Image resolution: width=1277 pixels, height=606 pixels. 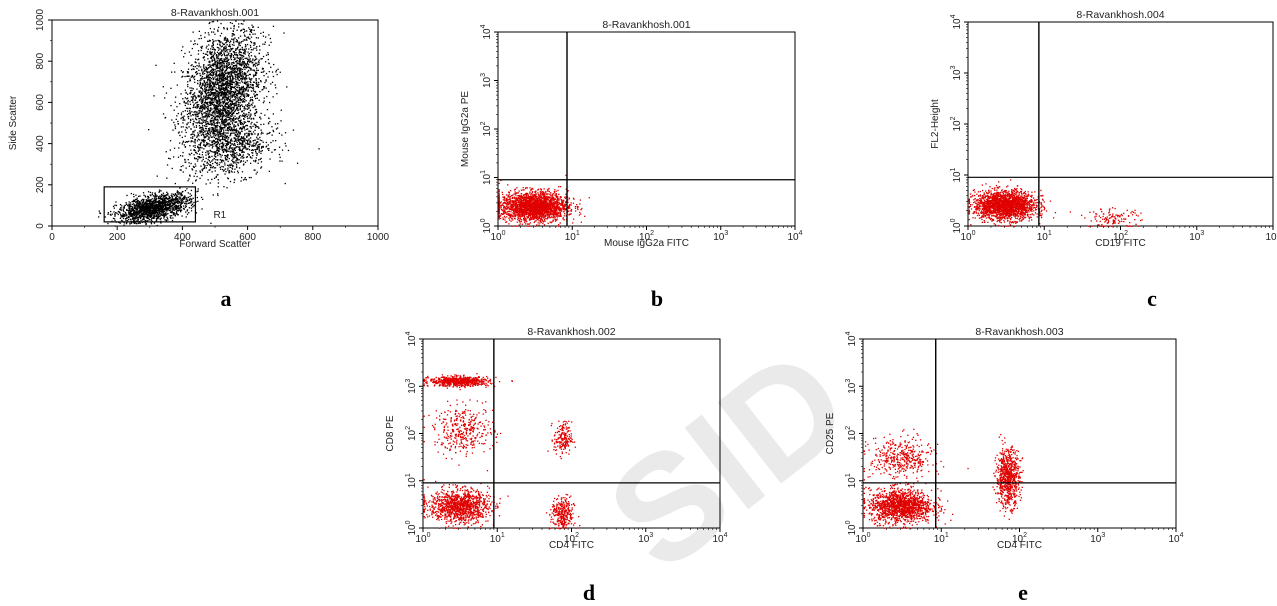 What do you see at coordinates (830, 433) in the screenshot?
I see `y-axis-label: CD25 PE` at bounding box center [830, 433].